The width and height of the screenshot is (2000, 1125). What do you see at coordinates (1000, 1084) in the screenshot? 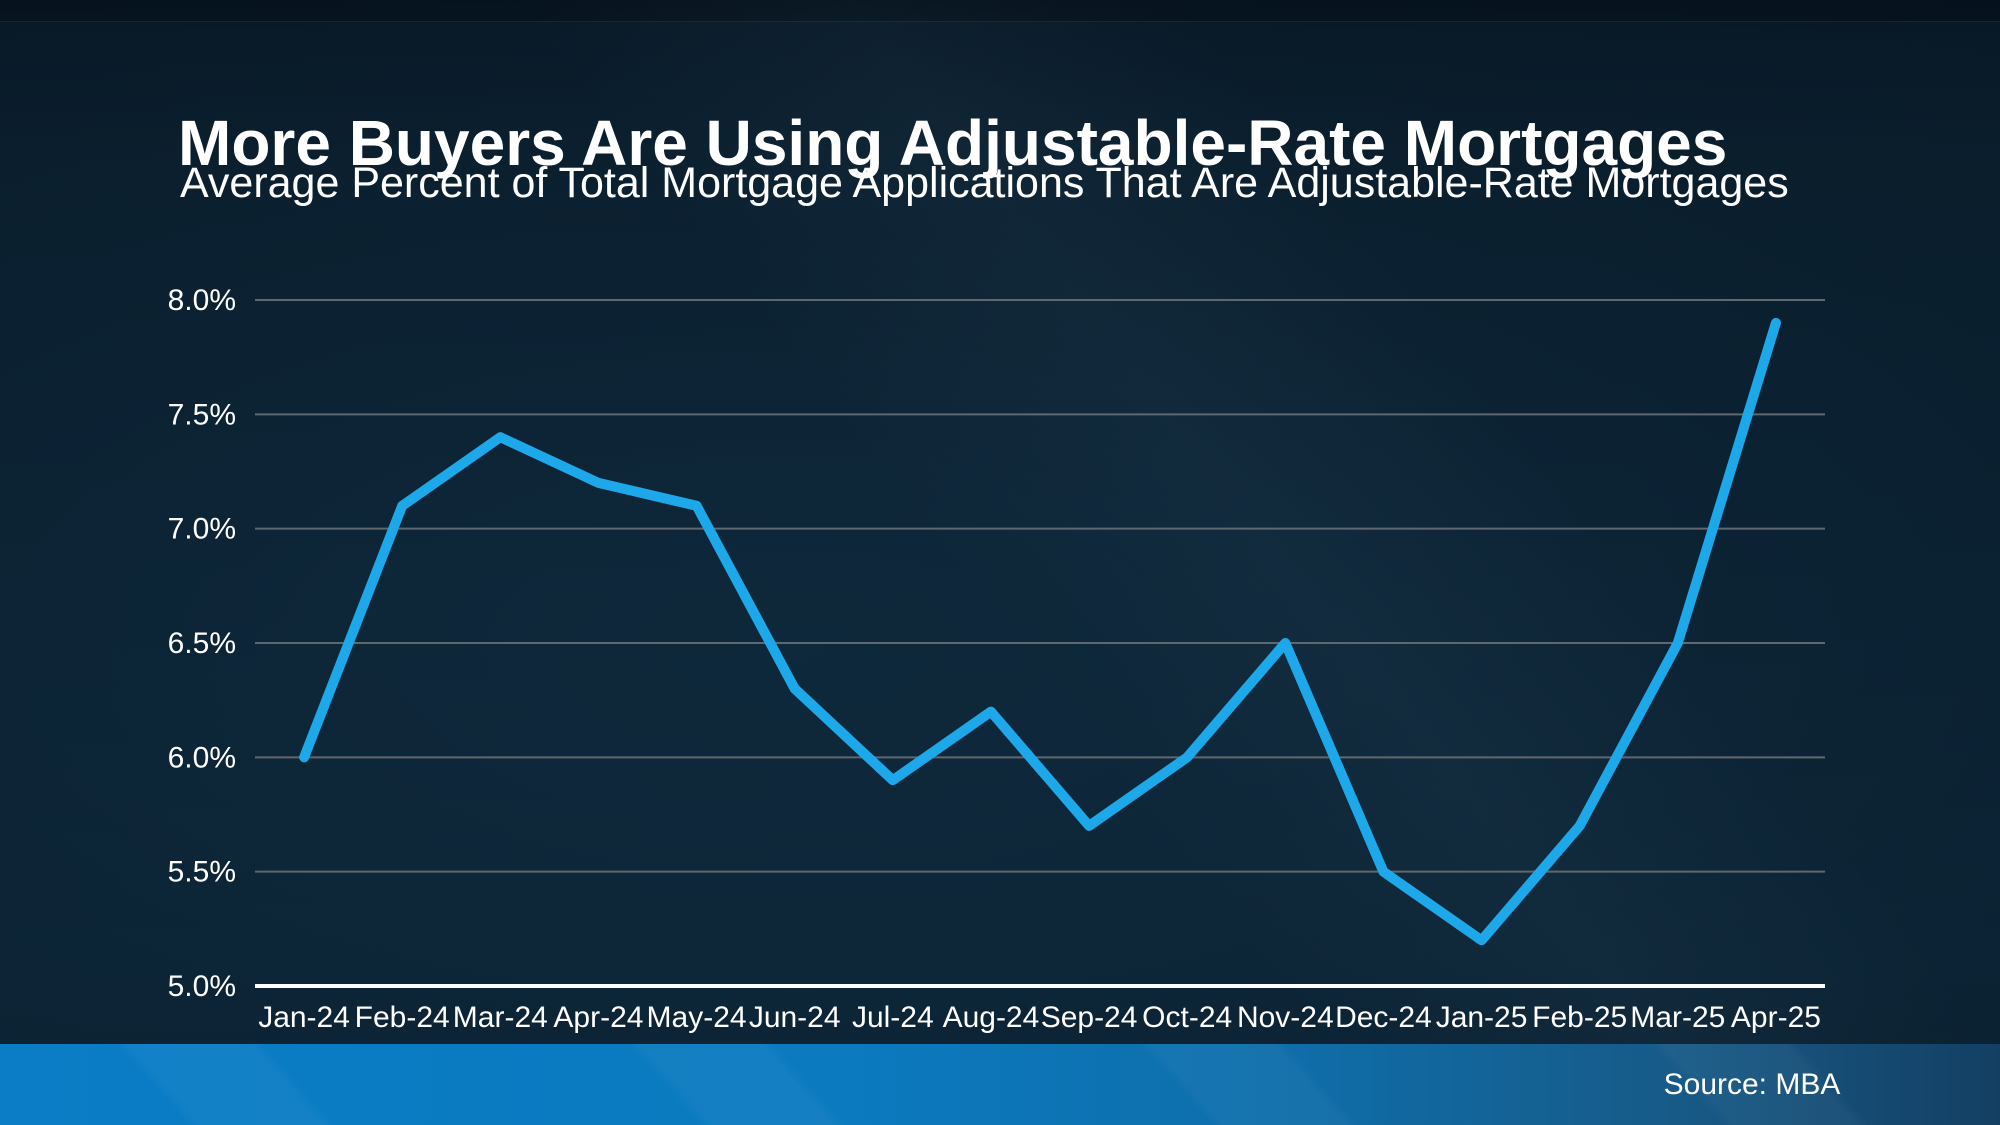
I see `footer-bar: Source: MBA` at bounding box center [1000, 1084].